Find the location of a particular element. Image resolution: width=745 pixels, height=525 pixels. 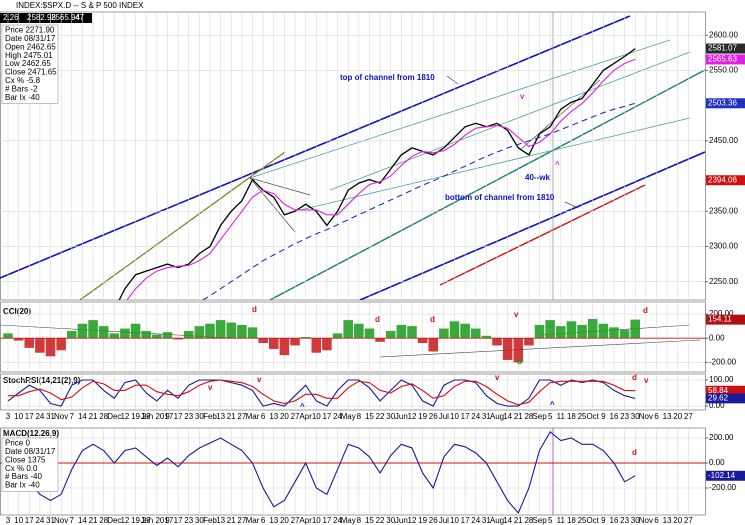

panel-title: StochRSI(14,21(2),9) is located at coordinates (42, 380).